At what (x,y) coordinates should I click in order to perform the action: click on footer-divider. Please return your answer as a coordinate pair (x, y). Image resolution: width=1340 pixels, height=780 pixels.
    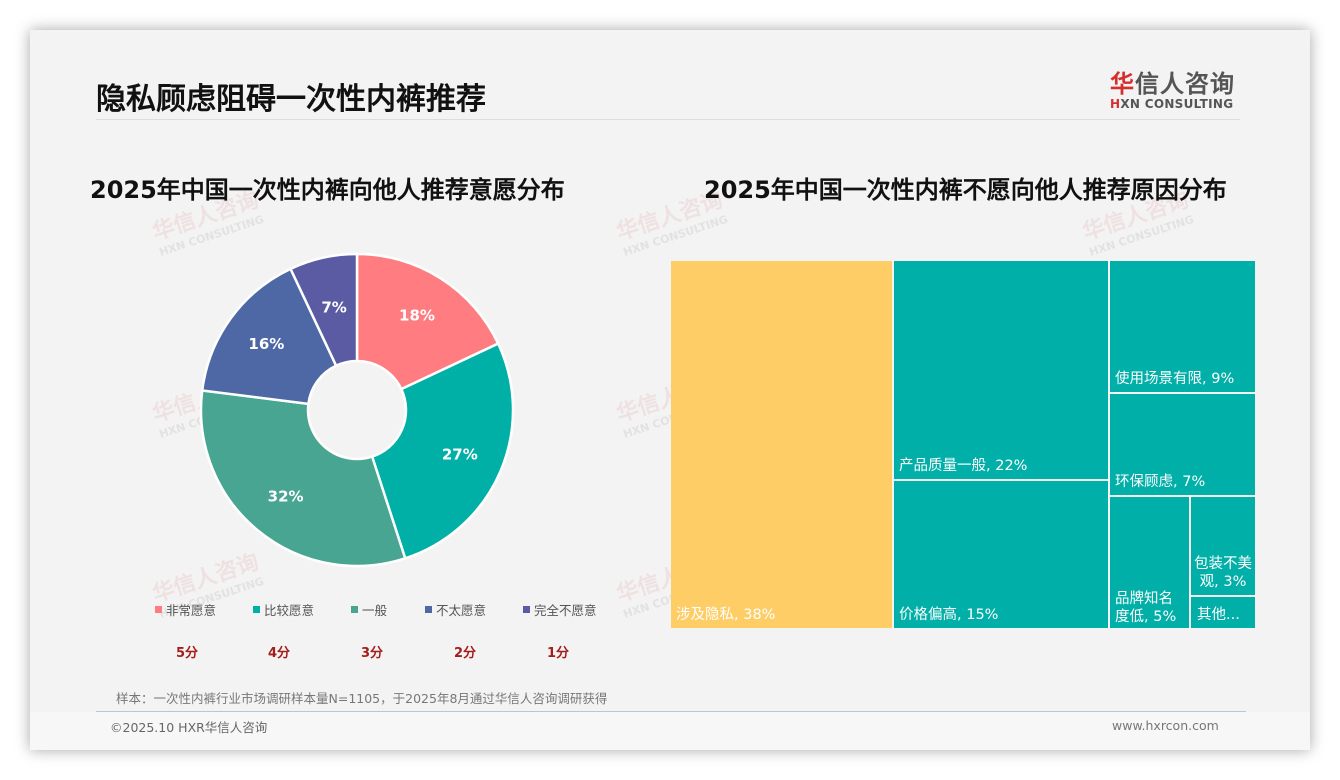
    Looking at the image, I should click on (671, 711).